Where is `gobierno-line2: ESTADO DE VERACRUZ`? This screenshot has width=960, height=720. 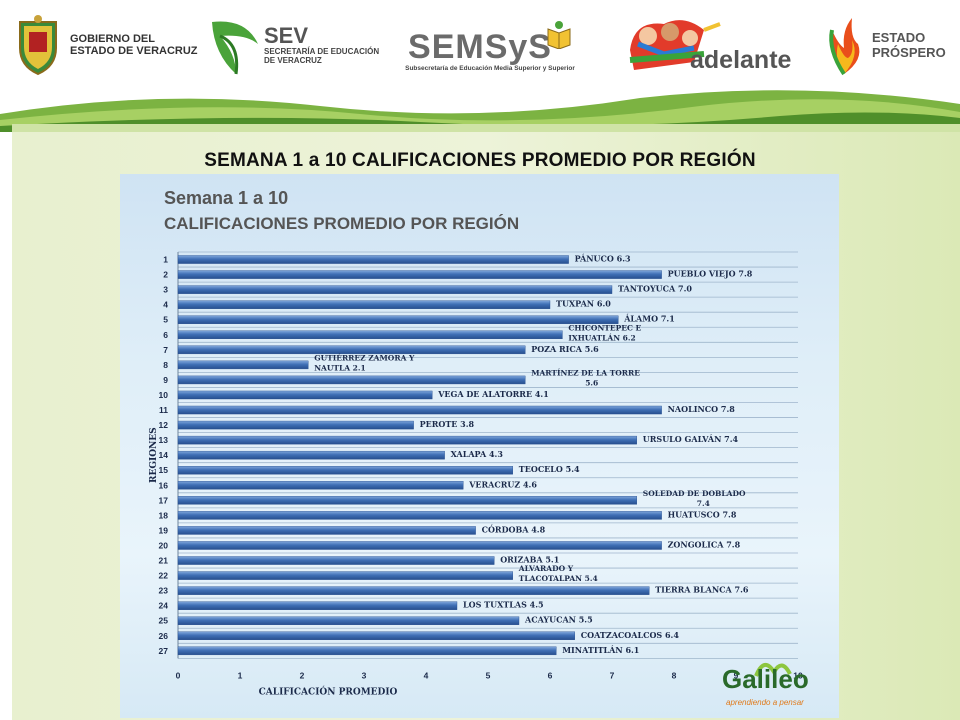
gobierno-line2: ESTADO DE VERACRUZ is located at coordinates (134, 51).